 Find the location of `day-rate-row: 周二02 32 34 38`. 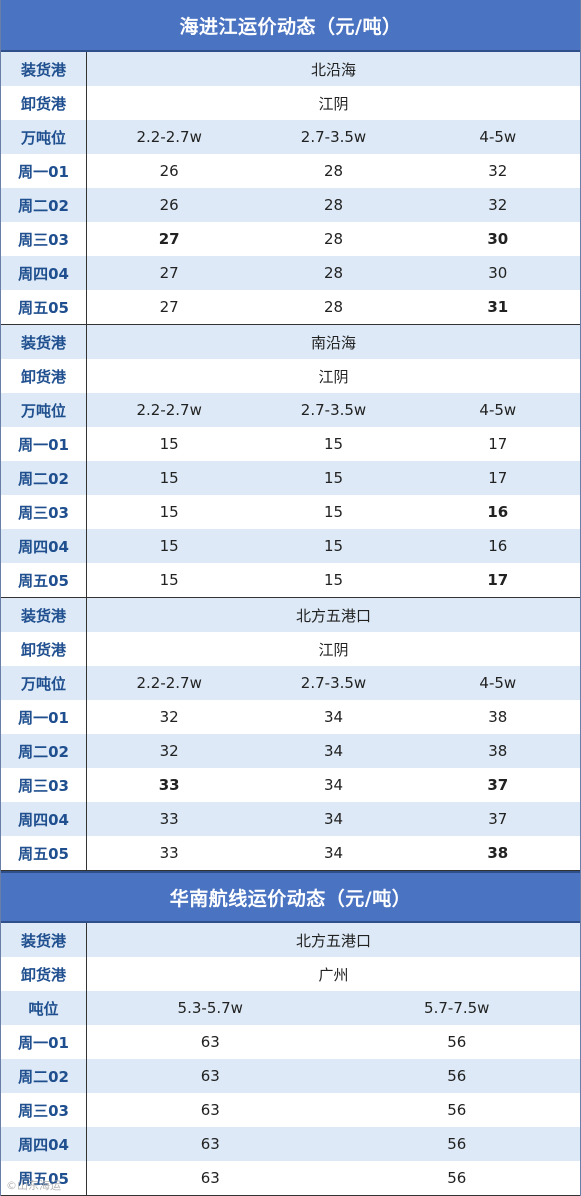

day-rate-row: 周二02 32 34 38 is located at coordinates (290, 751).